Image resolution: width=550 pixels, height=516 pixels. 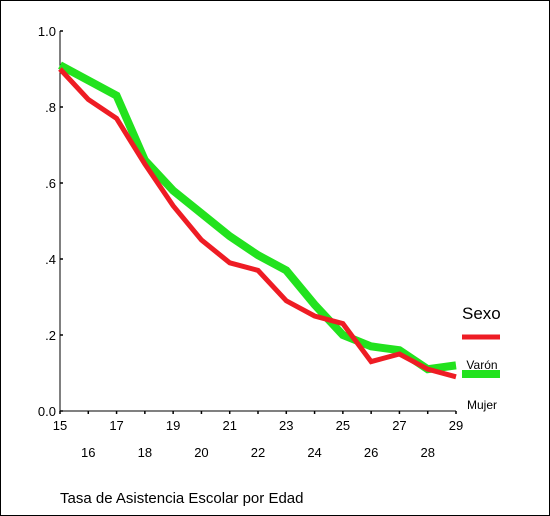 What do you see at coordinates (88, 452) in the screenshot?
I see `x-tick-label: 16` at bounding box center [88, 452].